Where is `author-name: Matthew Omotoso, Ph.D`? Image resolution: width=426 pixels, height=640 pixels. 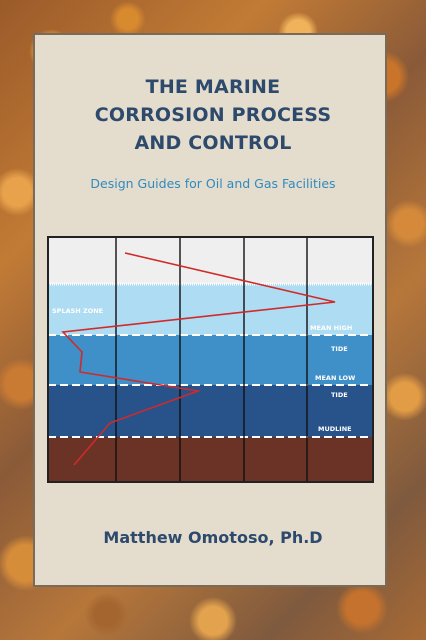 author-name: Matthew Omotoso, Ph.D is located at coordinates (213, 537).